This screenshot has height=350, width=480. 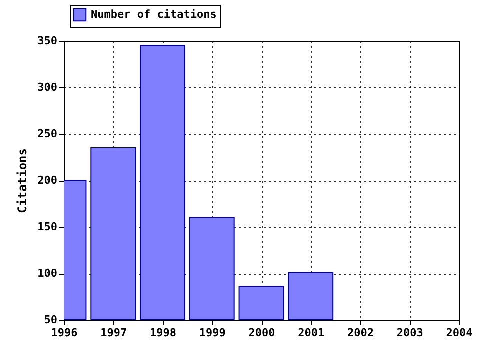 What do you see at coordinates (48, 227) in the screenshot?
I see `y-tick-label: 150` at bounding box center [48, 227].